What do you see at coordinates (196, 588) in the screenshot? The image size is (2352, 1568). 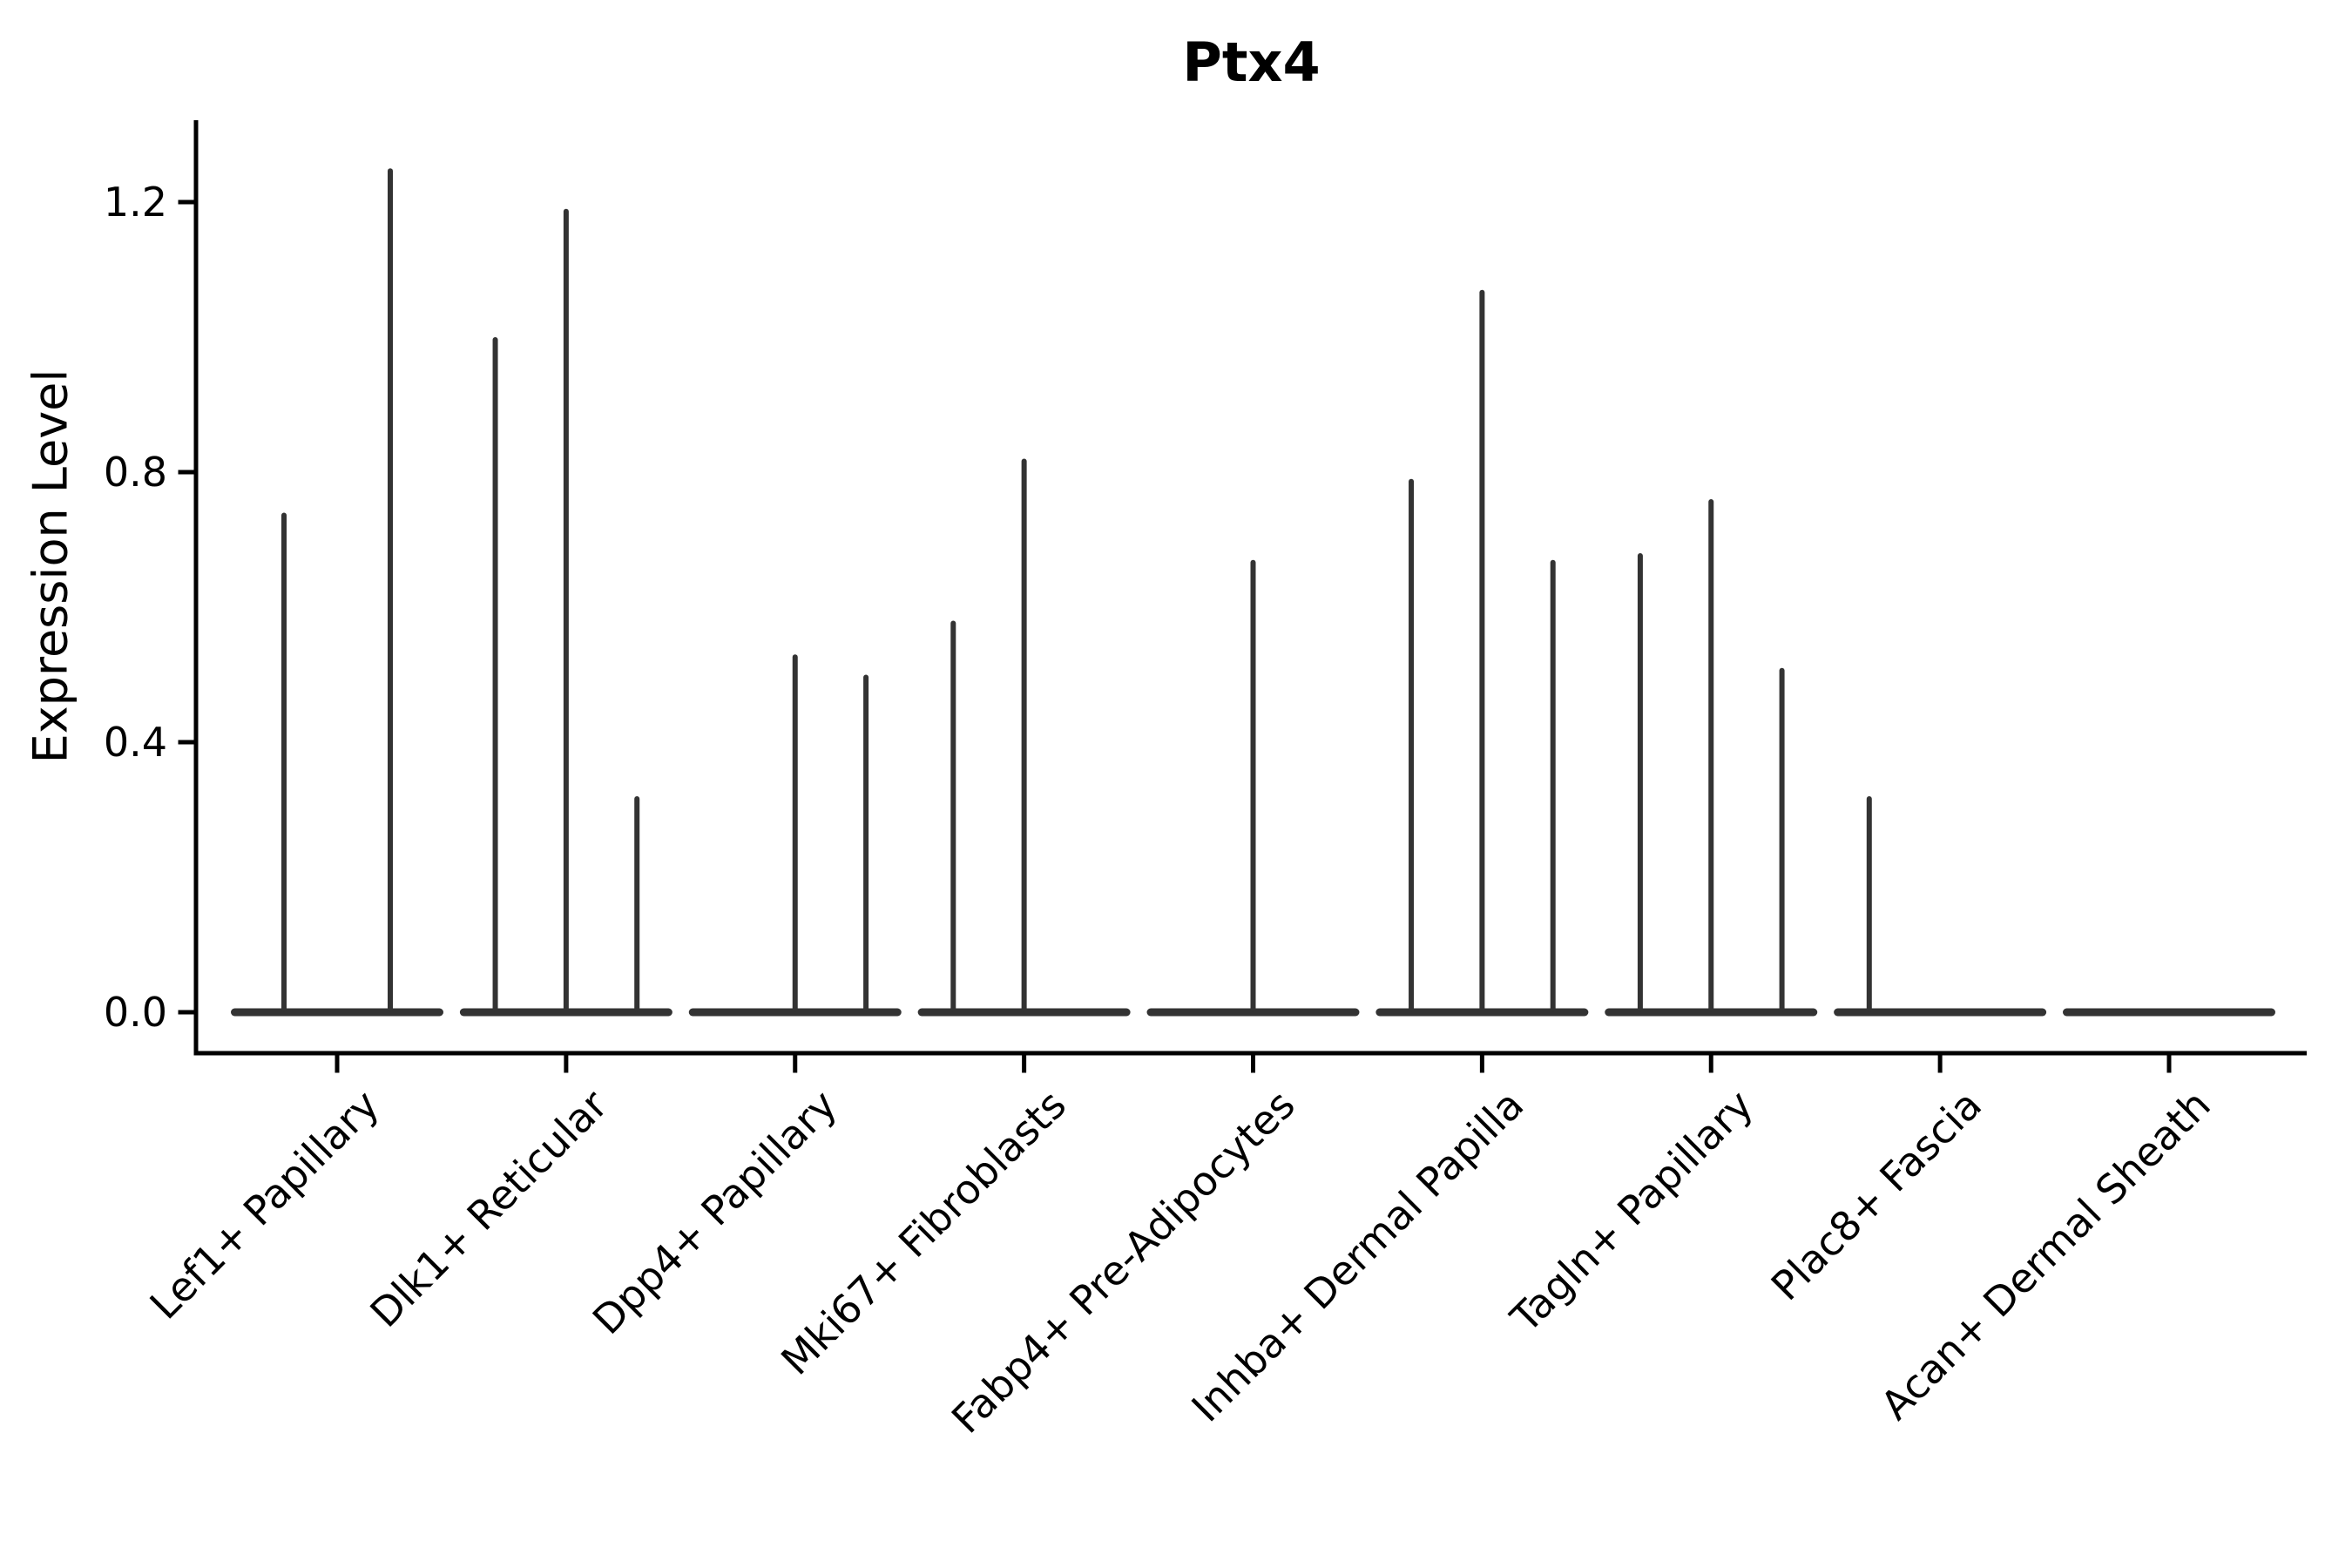 I see `y-axis-spine` at bounding box center [196, 588].